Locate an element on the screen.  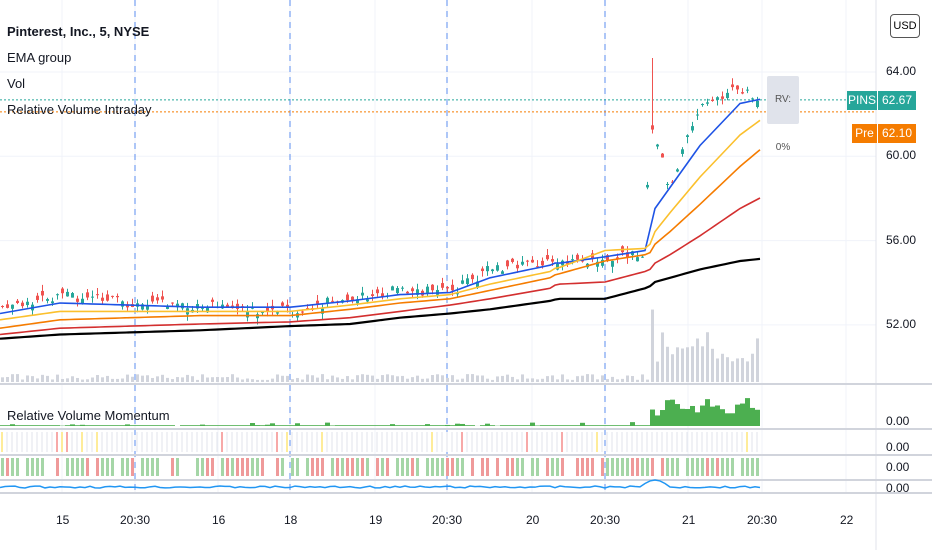
premarket-tag: Pre is located at coordinates (864, 133).